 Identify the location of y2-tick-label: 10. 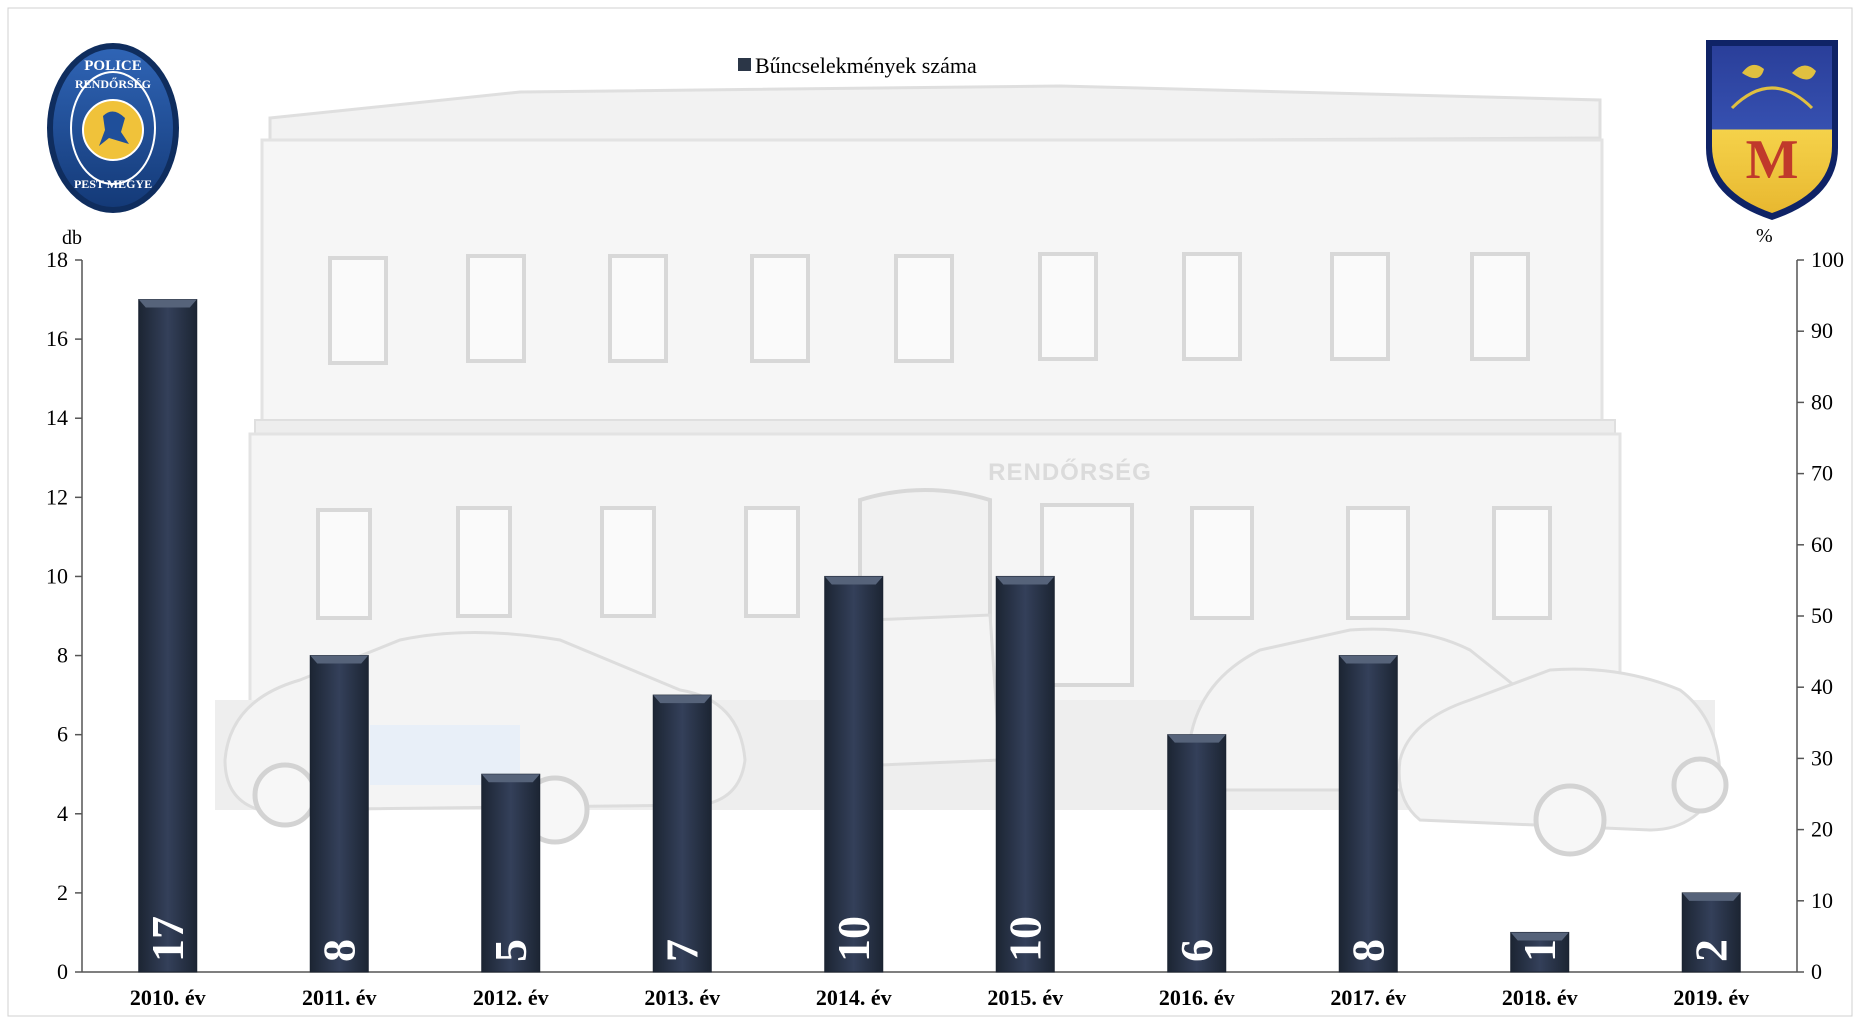
(1822, 900).